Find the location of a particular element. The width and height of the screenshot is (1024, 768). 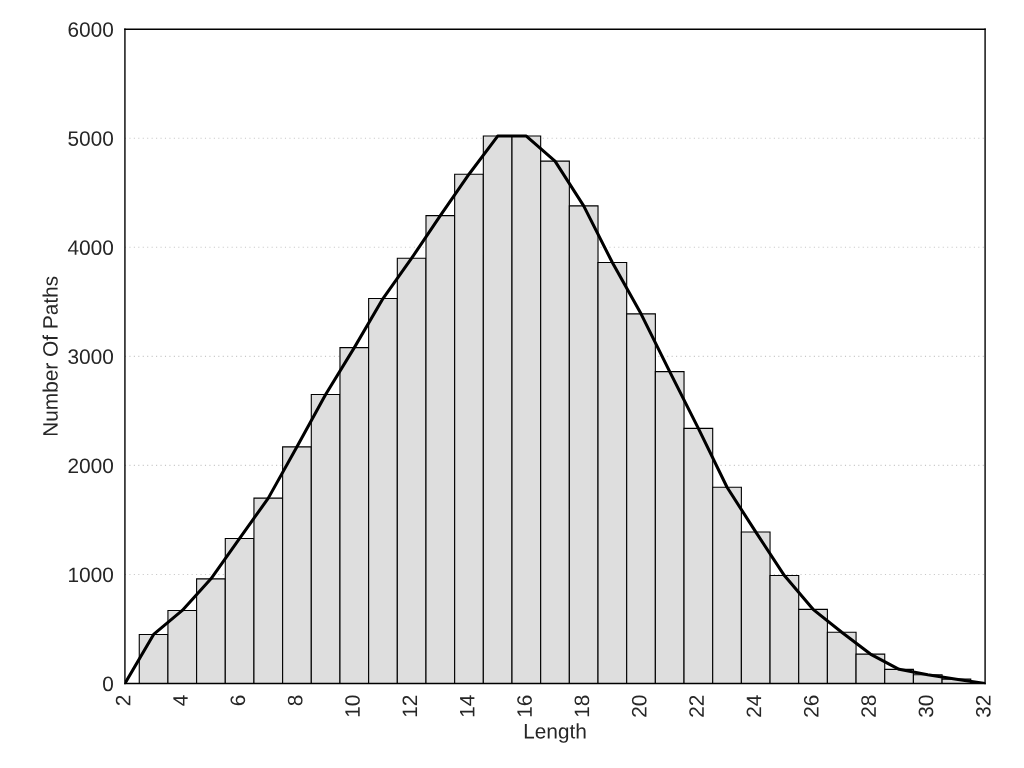

y-tick-label: 2000 is located at coordinates (91, 466).